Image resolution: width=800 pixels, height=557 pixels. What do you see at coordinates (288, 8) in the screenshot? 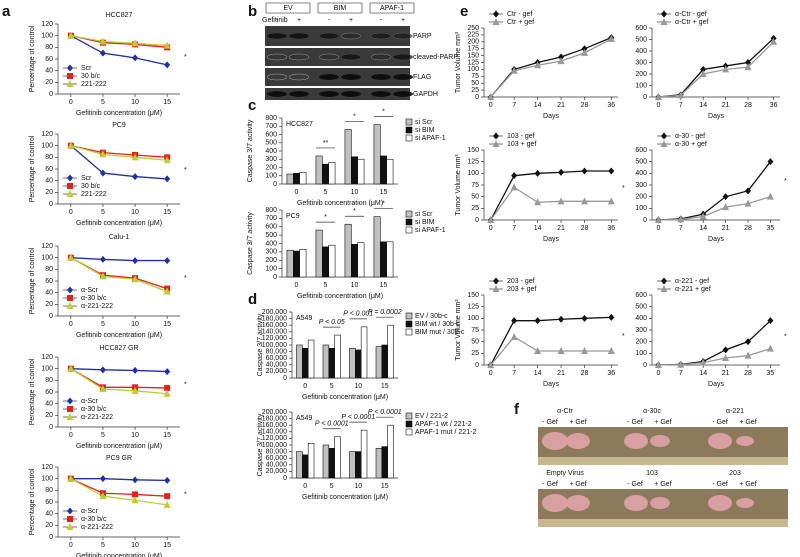
I see `lane-header` at bounding box center [288, 8].